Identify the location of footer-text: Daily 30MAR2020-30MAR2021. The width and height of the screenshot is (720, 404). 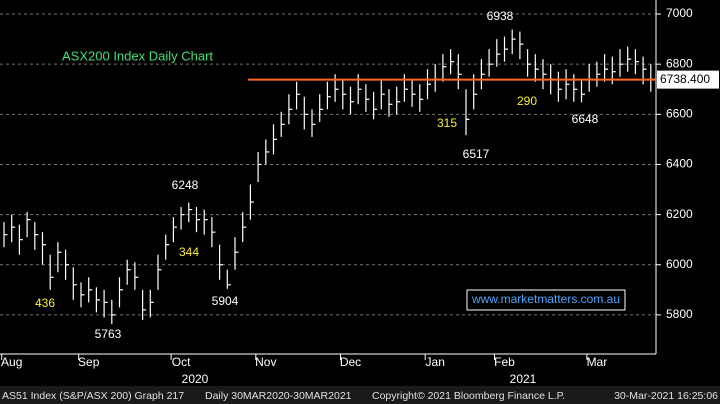
(278, 396).